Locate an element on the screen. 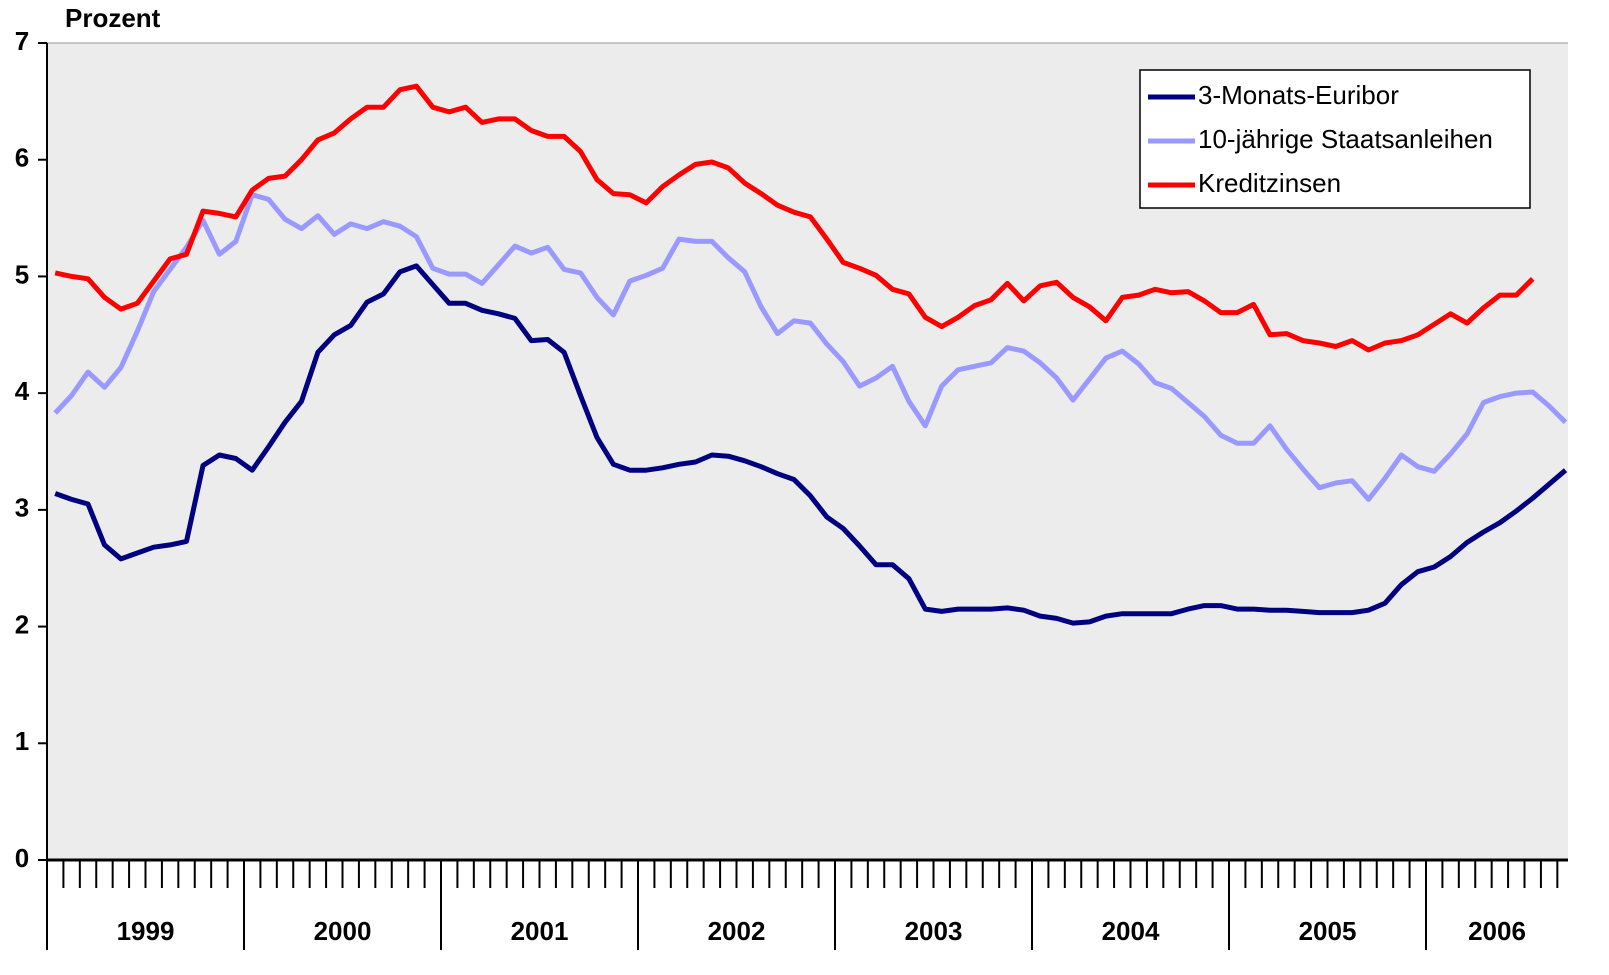 This screenshot has width=1609, height=975. y-tick-label: 6 is located at coordinates (22, 158).